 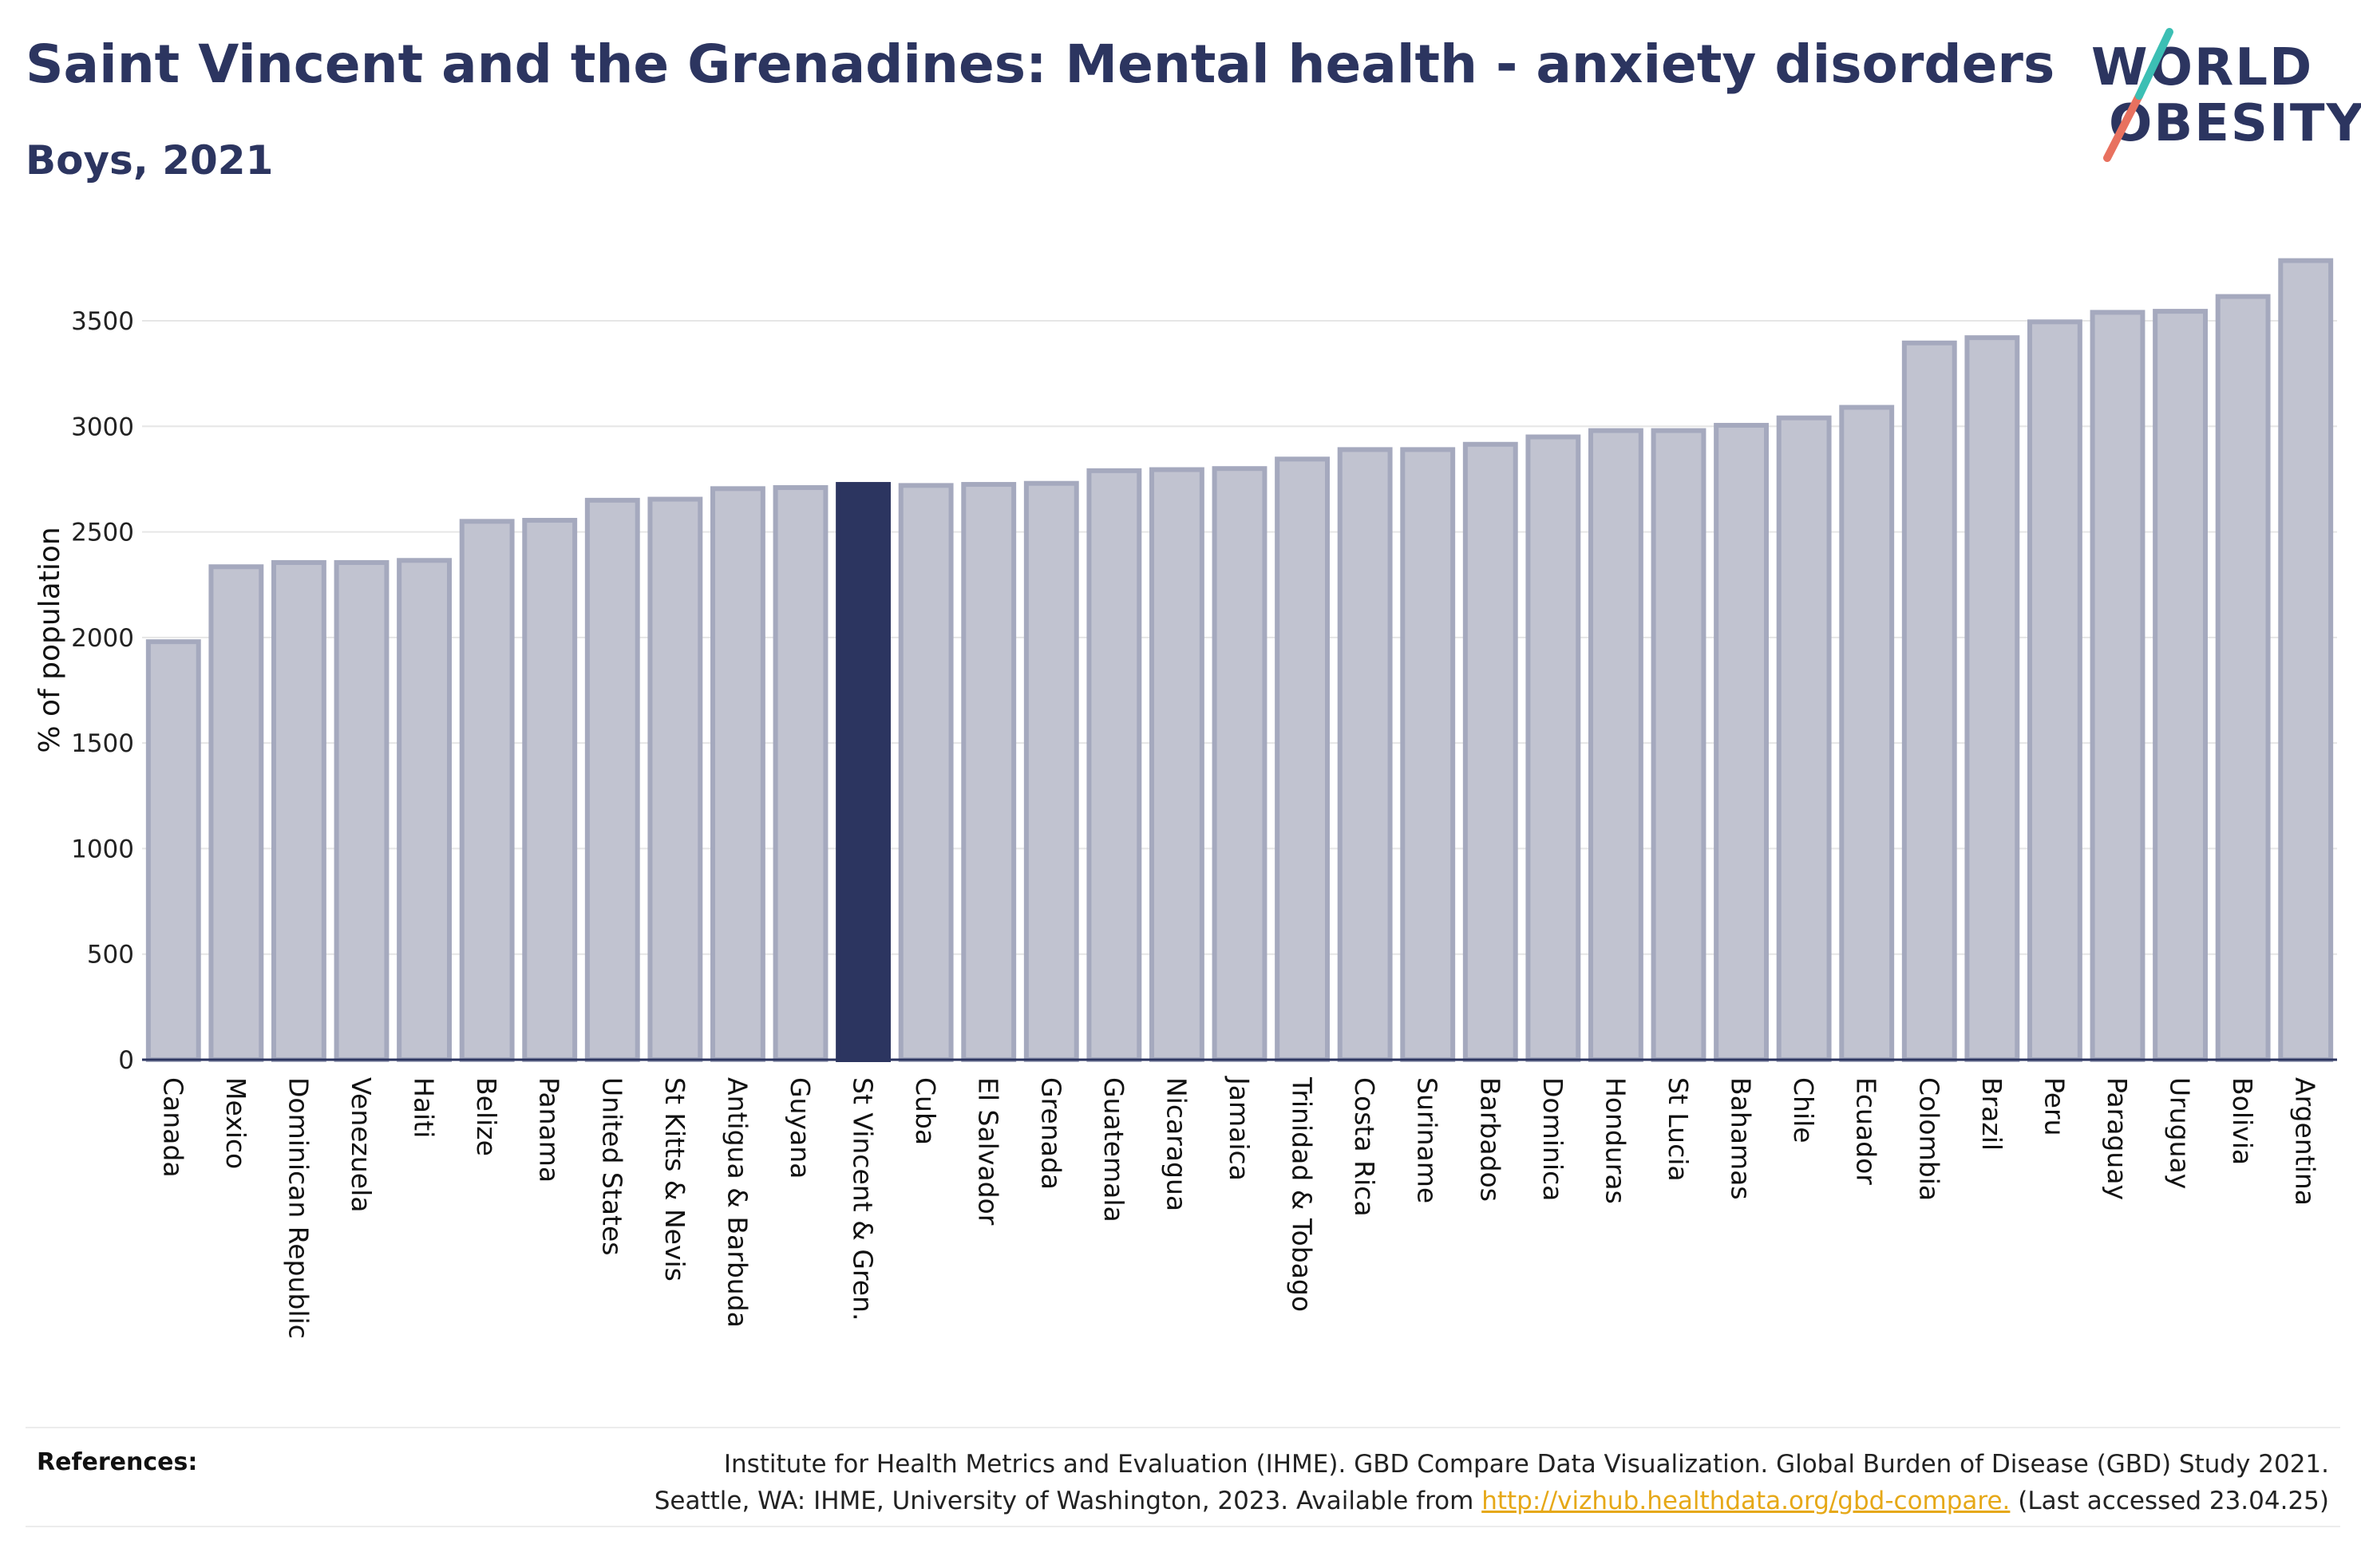 What do you see at coordinates (486, 1116) in the screenshot?
I see `x-tick-label: Belize` at bounding box center [486, 1116].